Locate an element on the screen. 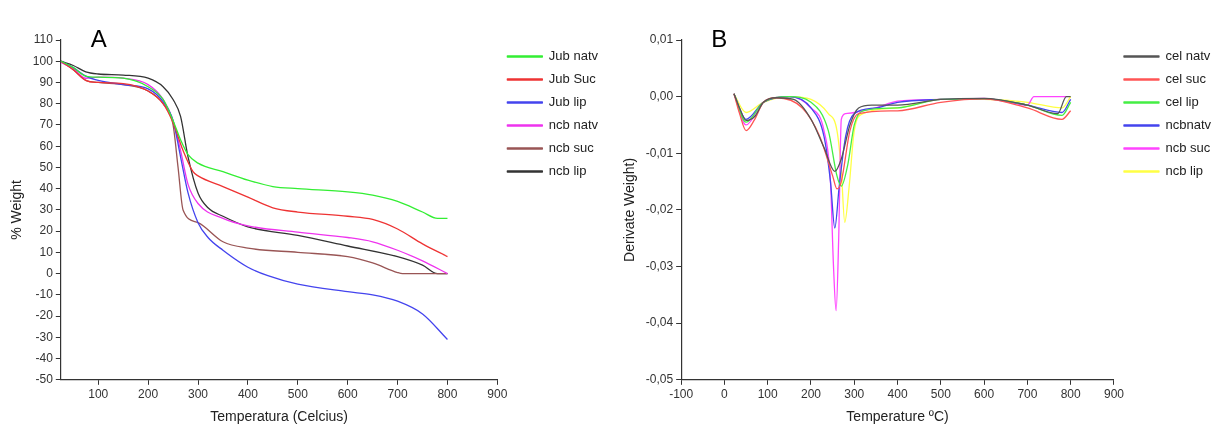 The height and width of the screenshot is (435, 1227). legend-label: cel natv is located at coordinates (1188, 56).